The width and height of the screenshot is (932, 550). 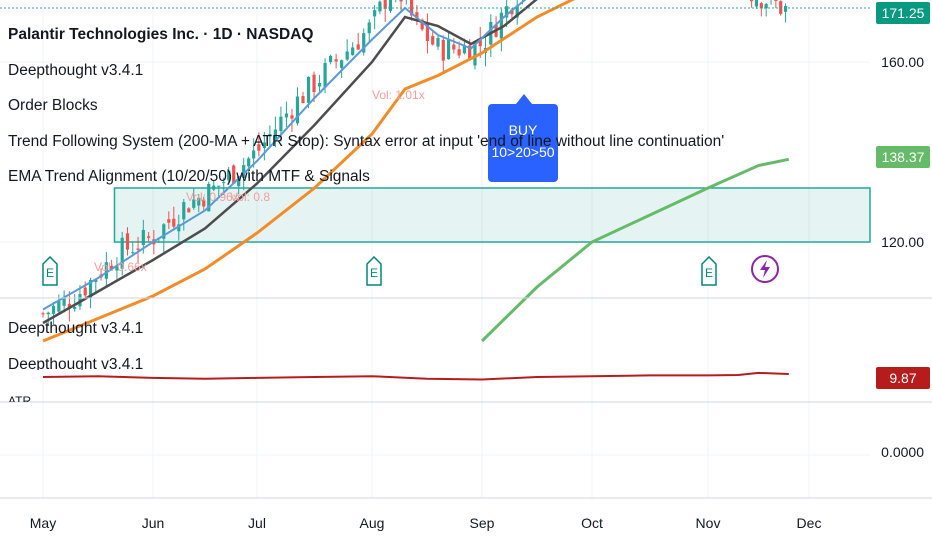 What do you see at coordinates (902, 242) in the screenshot?
I see `price-axis-label: 120.00` at bounding box center [902, 242].